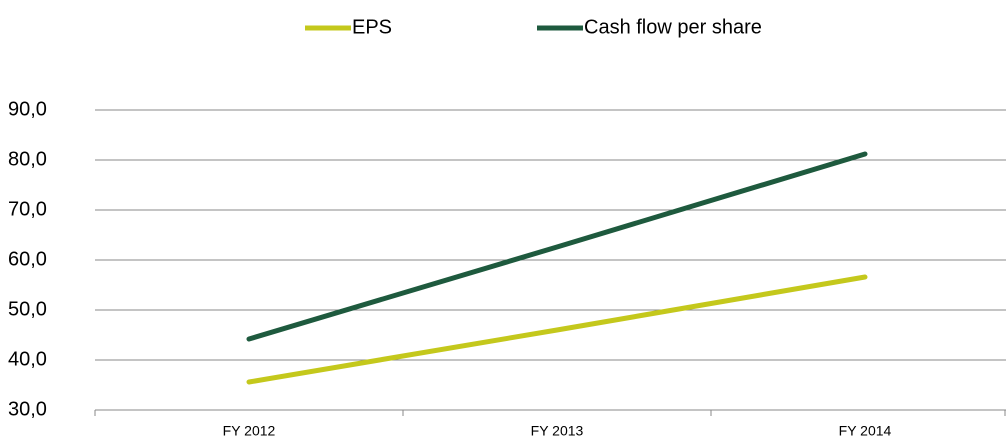  What do you see at coordinates (27, 309) in the screenshot?
I see `y-tick-label: 50,0` at bounding box center [27, 309].